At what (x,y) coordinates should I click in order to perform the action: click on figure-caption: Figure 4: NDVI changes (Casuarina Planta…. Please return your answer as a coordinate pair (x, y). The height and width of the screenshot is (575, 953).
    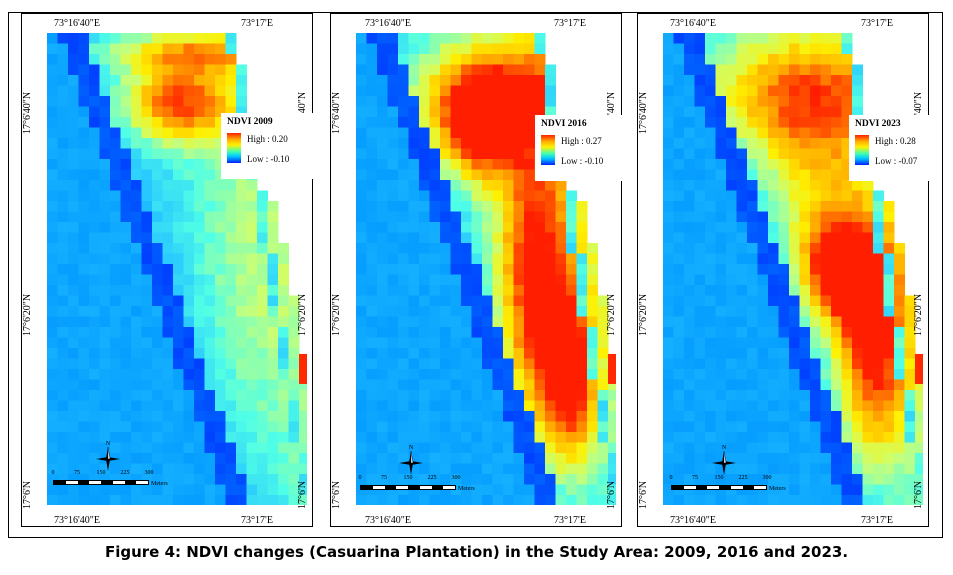
    Looking at the image, I should click on (476, 552).